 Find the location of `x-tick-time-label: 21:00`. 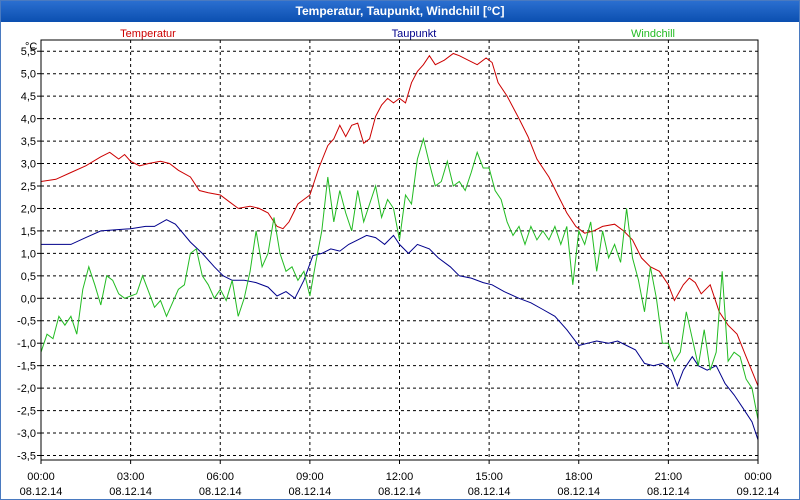

x-tick-time-label: 21:00 is located at coordinates (669, 477).